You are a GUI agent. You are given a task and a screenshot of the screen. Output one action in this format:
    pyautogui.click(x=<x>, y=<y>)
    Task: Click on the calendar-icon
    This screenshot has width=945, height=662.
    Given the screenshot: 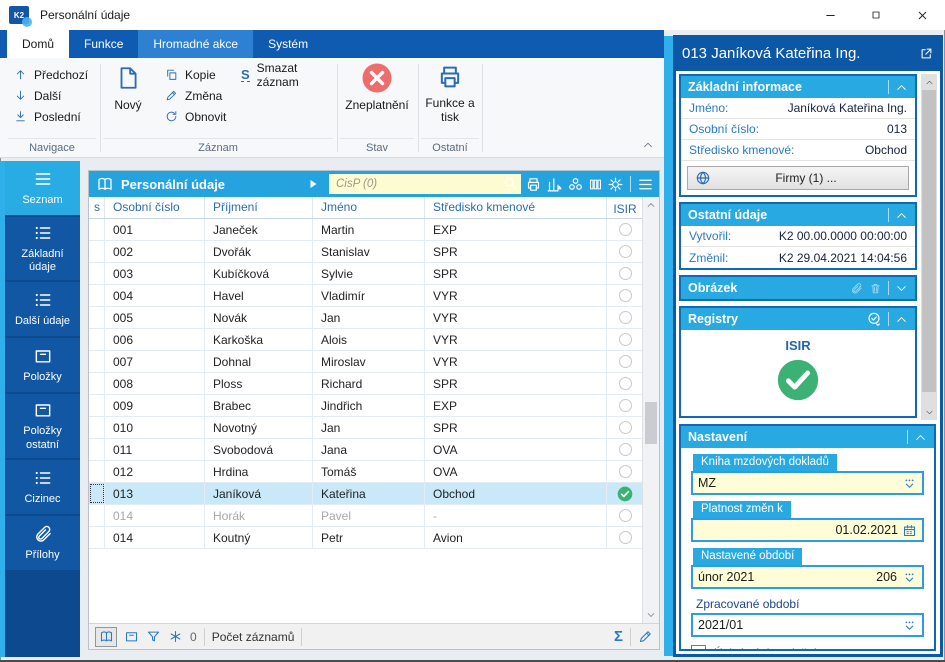 What is the action you would take?
    pyautogui.click(x=909, y=530)
    